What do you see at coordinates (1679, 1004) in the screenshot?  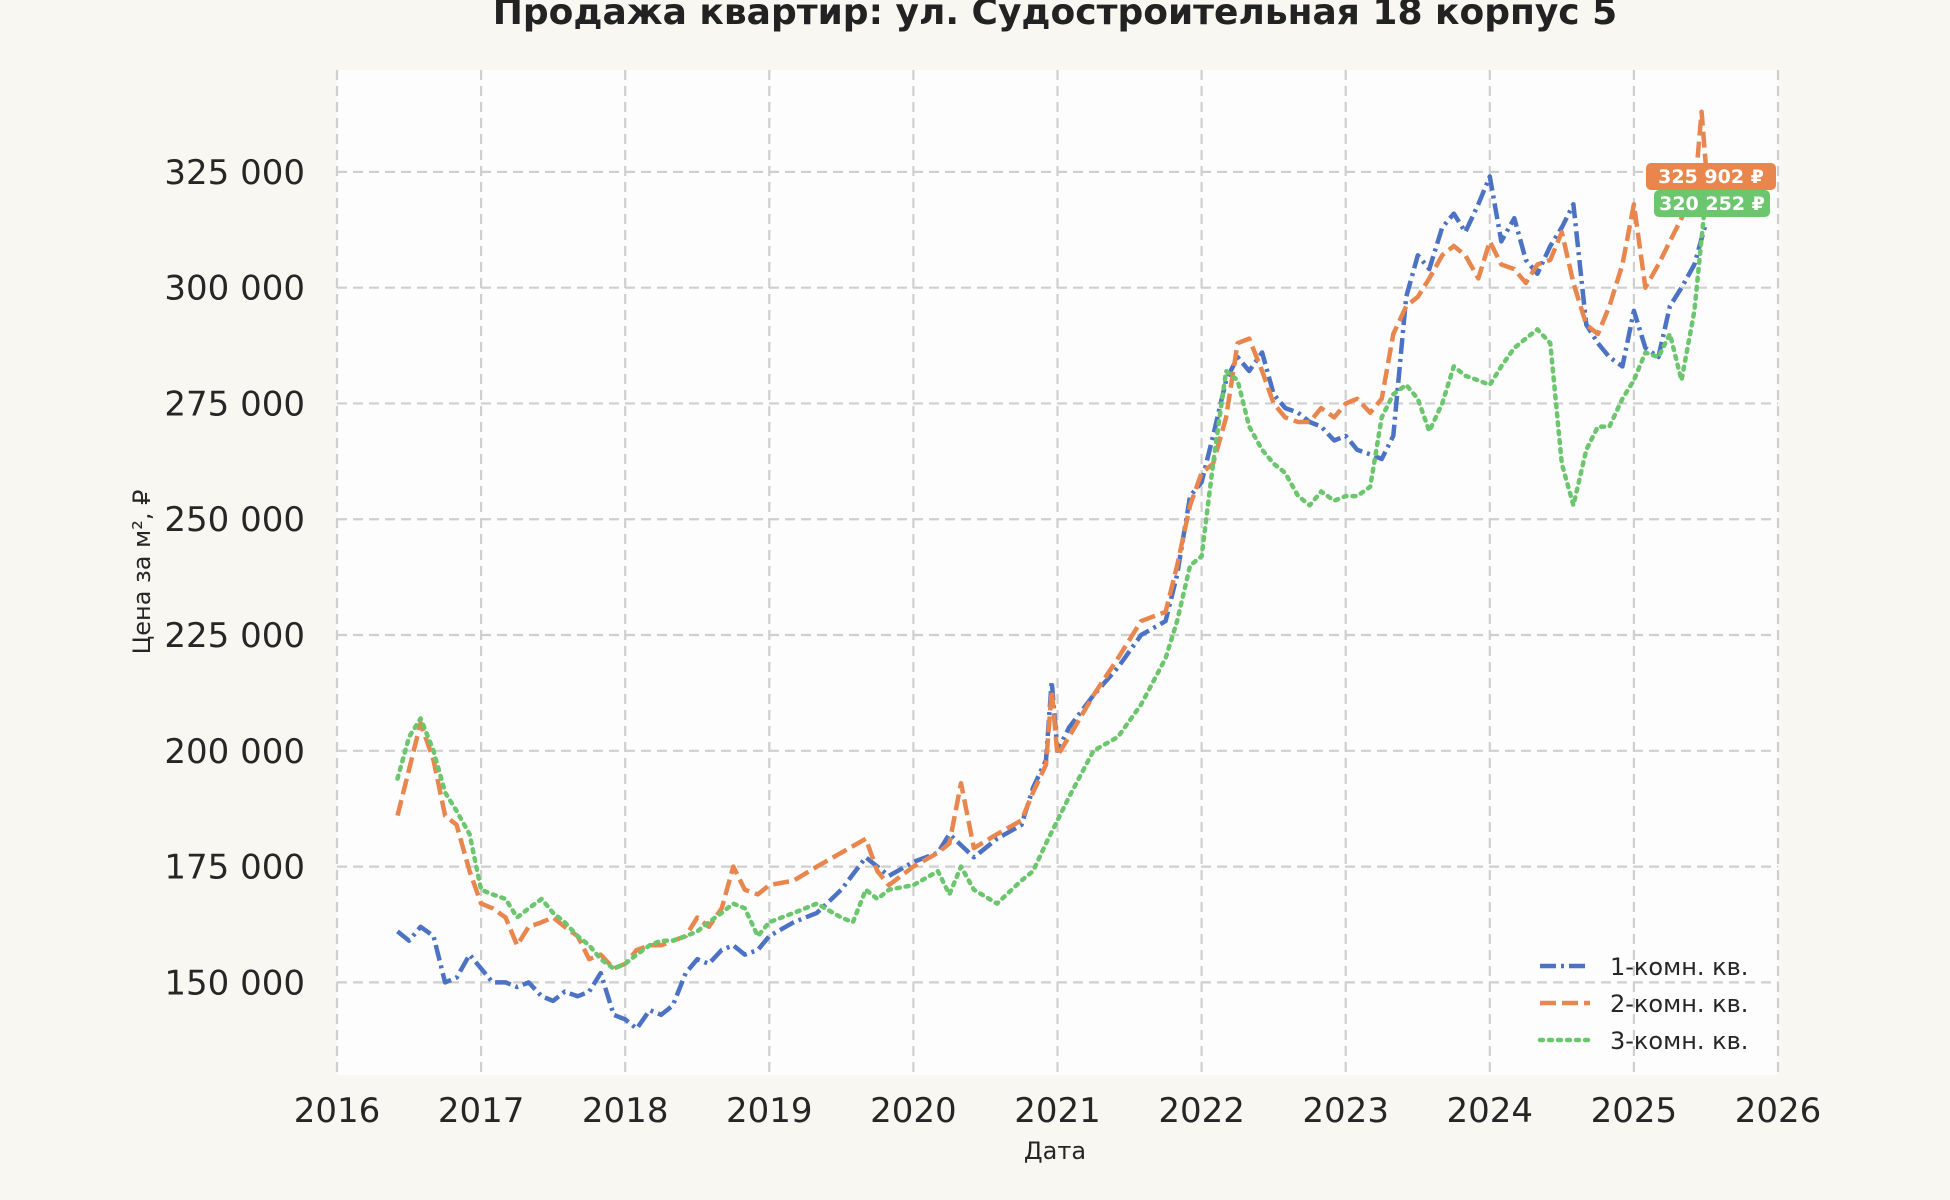 I see `legend-label: 2-комн. кв.` at bounding box center [1679, 1004].